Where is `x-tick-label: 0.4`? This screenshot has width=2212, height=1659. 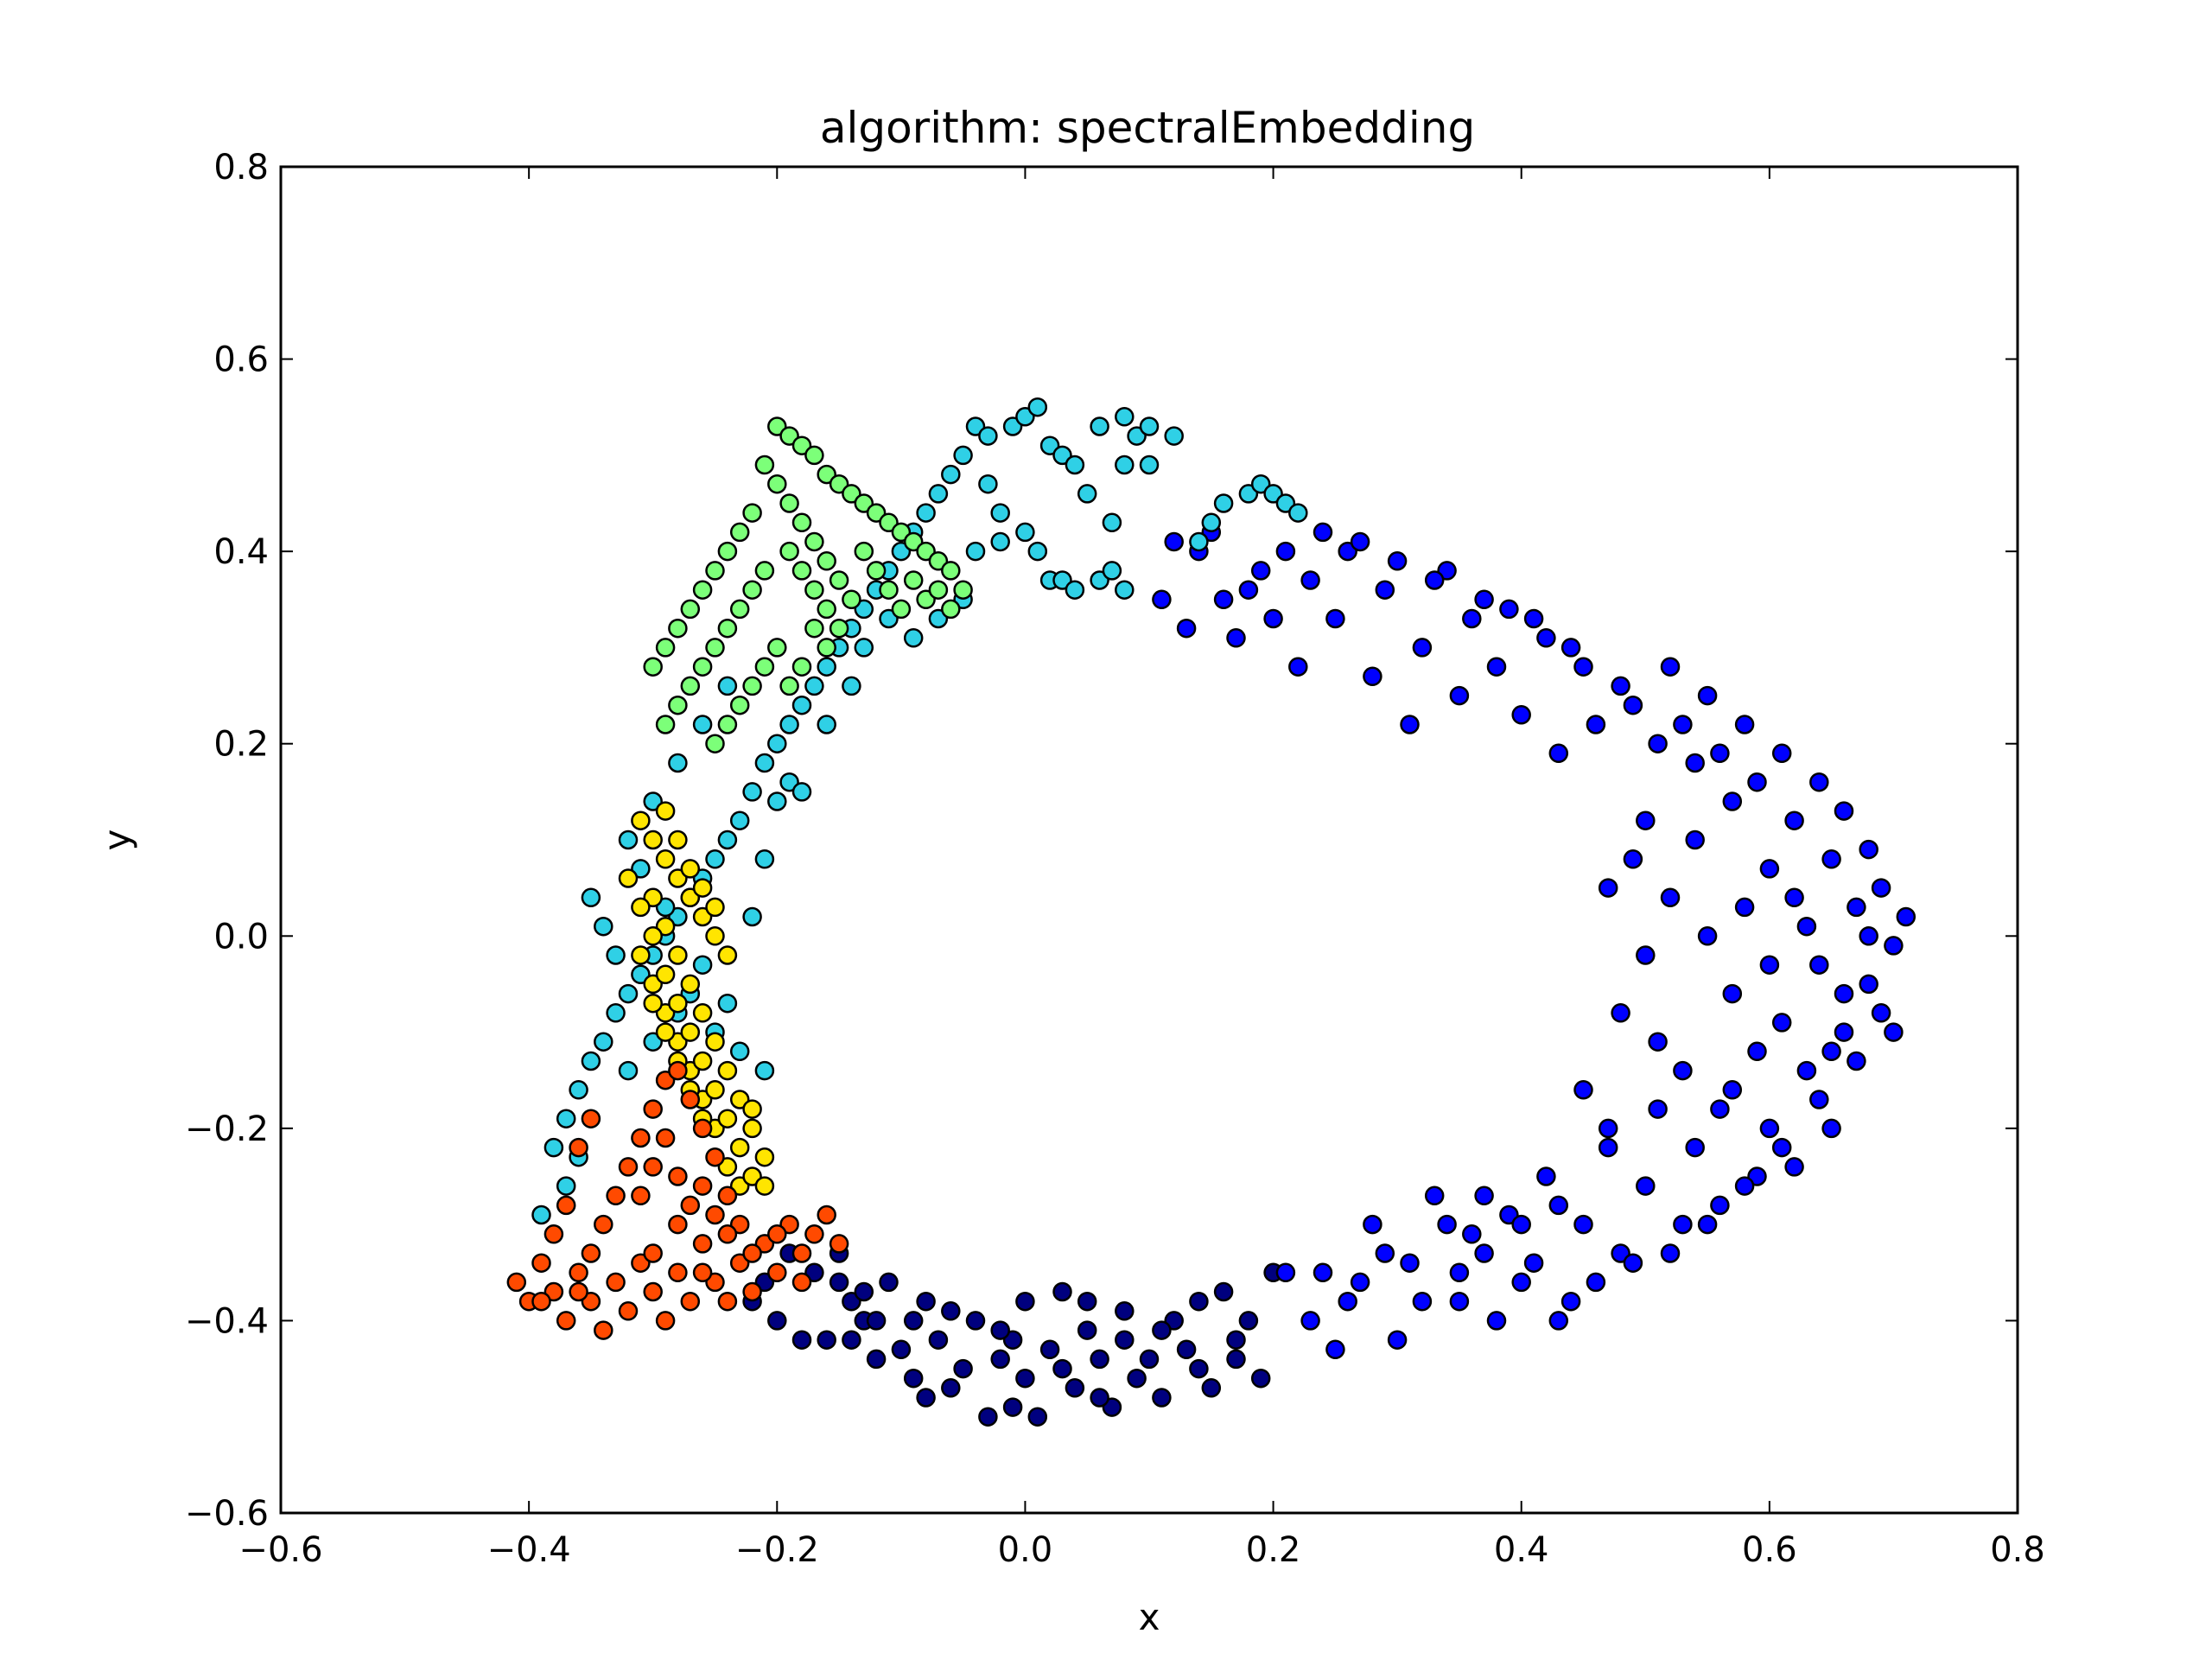 x-tick-label: 0.4 is located at coordinates (1521, 1550).